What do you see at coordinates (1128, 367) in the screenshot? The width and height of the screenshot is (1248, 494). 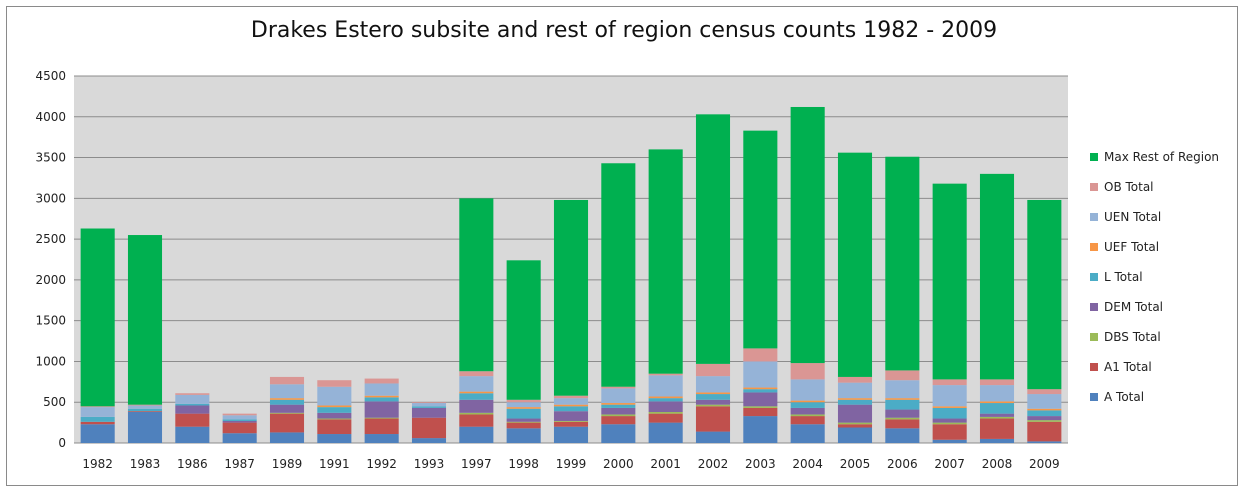 I see `legend-label: A1 Total` at bounding box center [1128, 367].